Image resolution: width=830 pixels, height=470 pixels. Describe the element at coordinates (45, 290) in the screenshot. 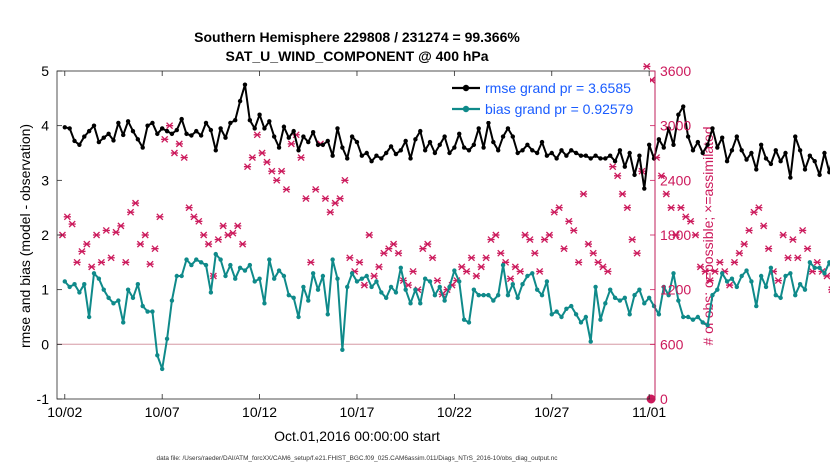

I see `y-tick-label: 1` at that location.